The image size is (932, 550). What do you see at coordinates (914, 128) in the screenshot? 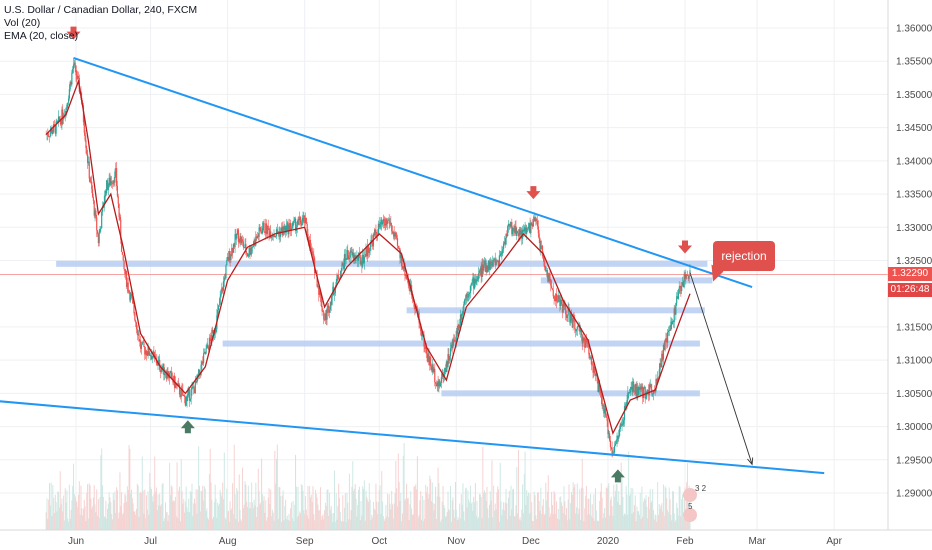
I see `price-tick-label: 1.34500` at bounding box center [914, 128].